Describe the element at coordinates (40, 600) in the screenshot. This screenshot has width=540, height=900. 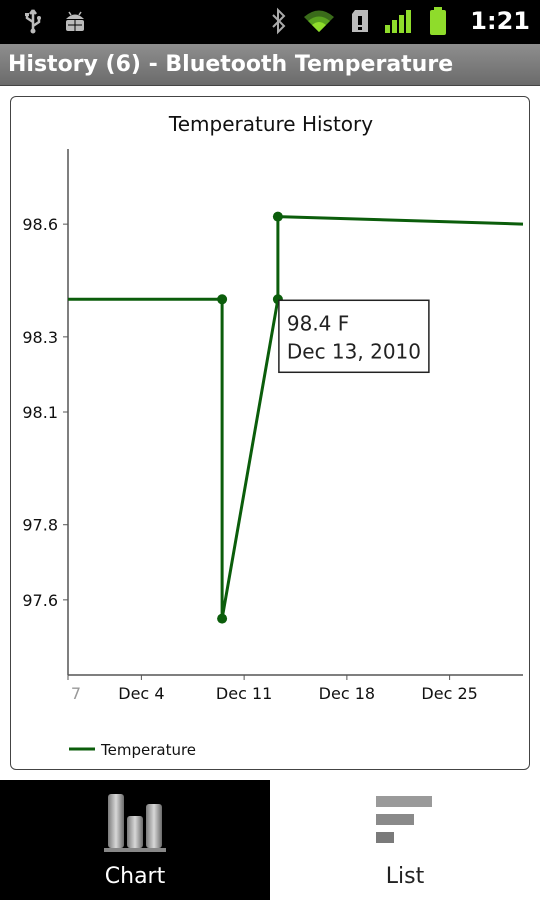
I see `y-tick-label: 97.6` at that location.